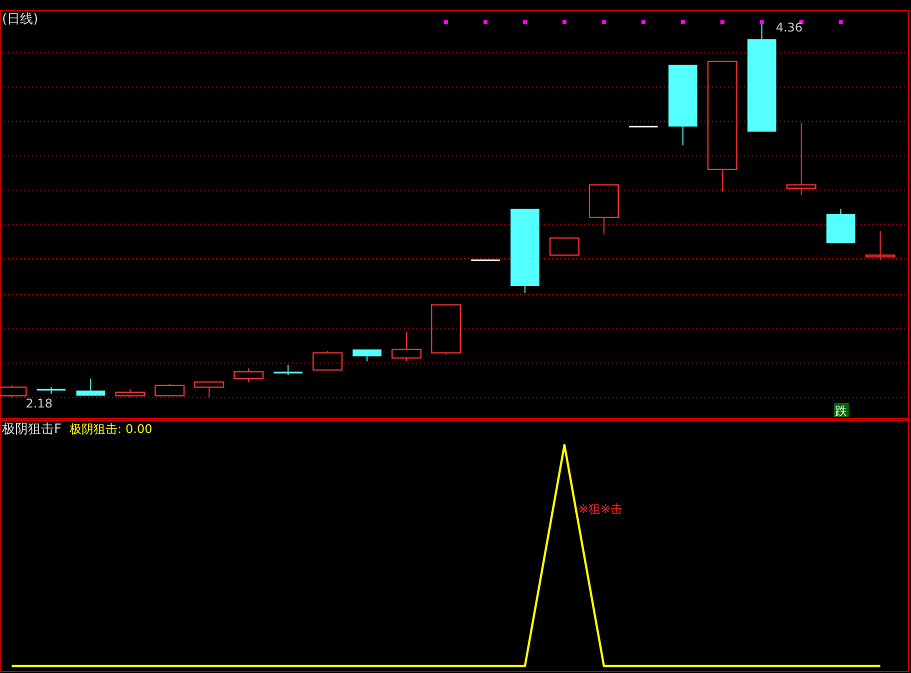 This screenshot has height=673, width=911. Describe the element at coordinates (139, 429) in the screenshot. I see `text: 0.00` at that location.